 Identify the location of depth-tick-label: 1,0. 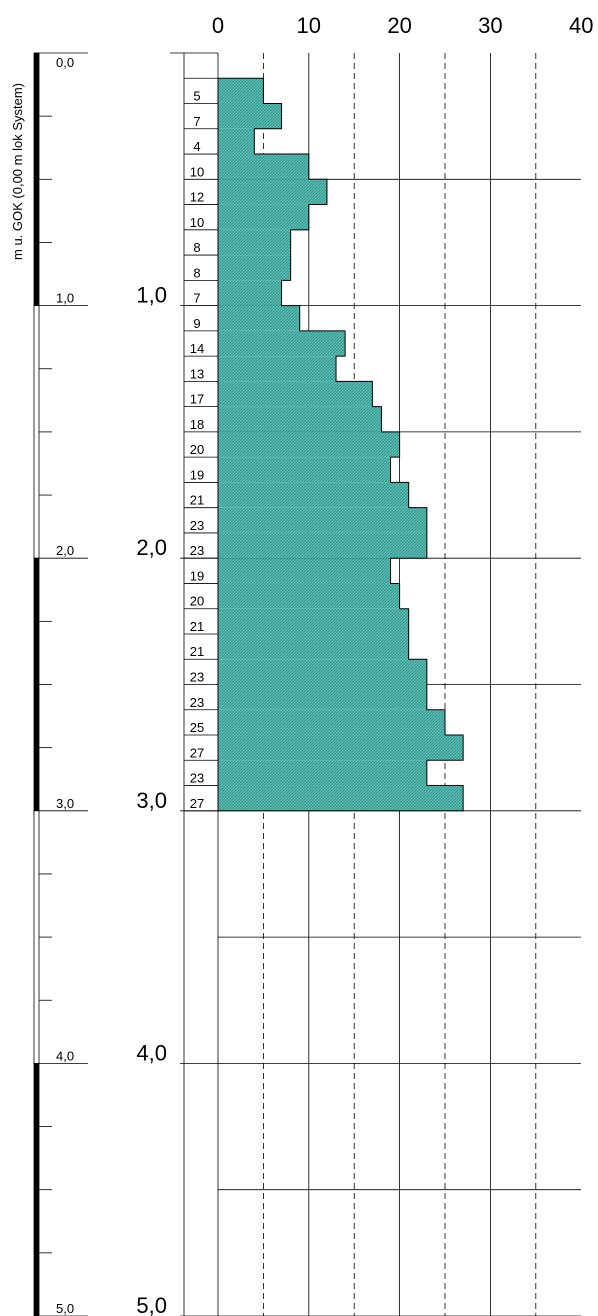
(151, 295).